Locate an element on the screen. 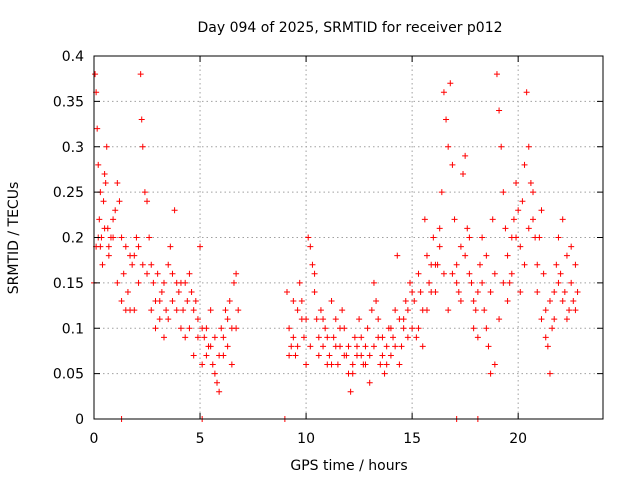 The image size is (640, 480). y-tick-label: 0.35 is located at coordinates (68, 102).